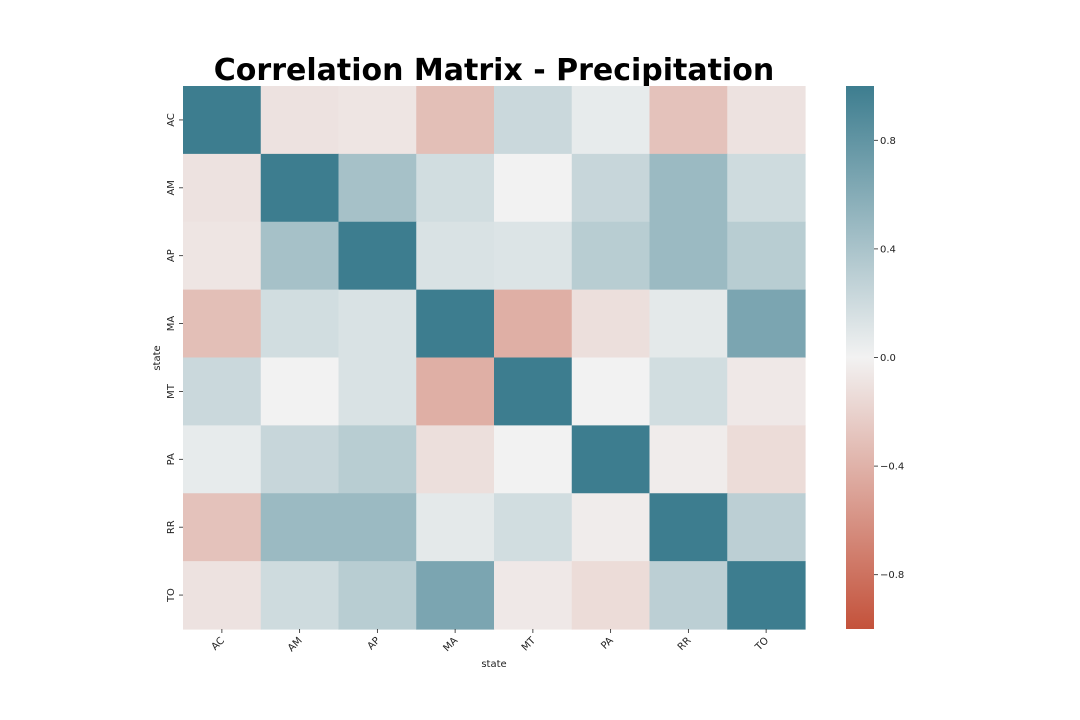 The height and width of the screenshot is (720, 1080). I want to click on y-tick-label-AM: AM, so click(171, 187).